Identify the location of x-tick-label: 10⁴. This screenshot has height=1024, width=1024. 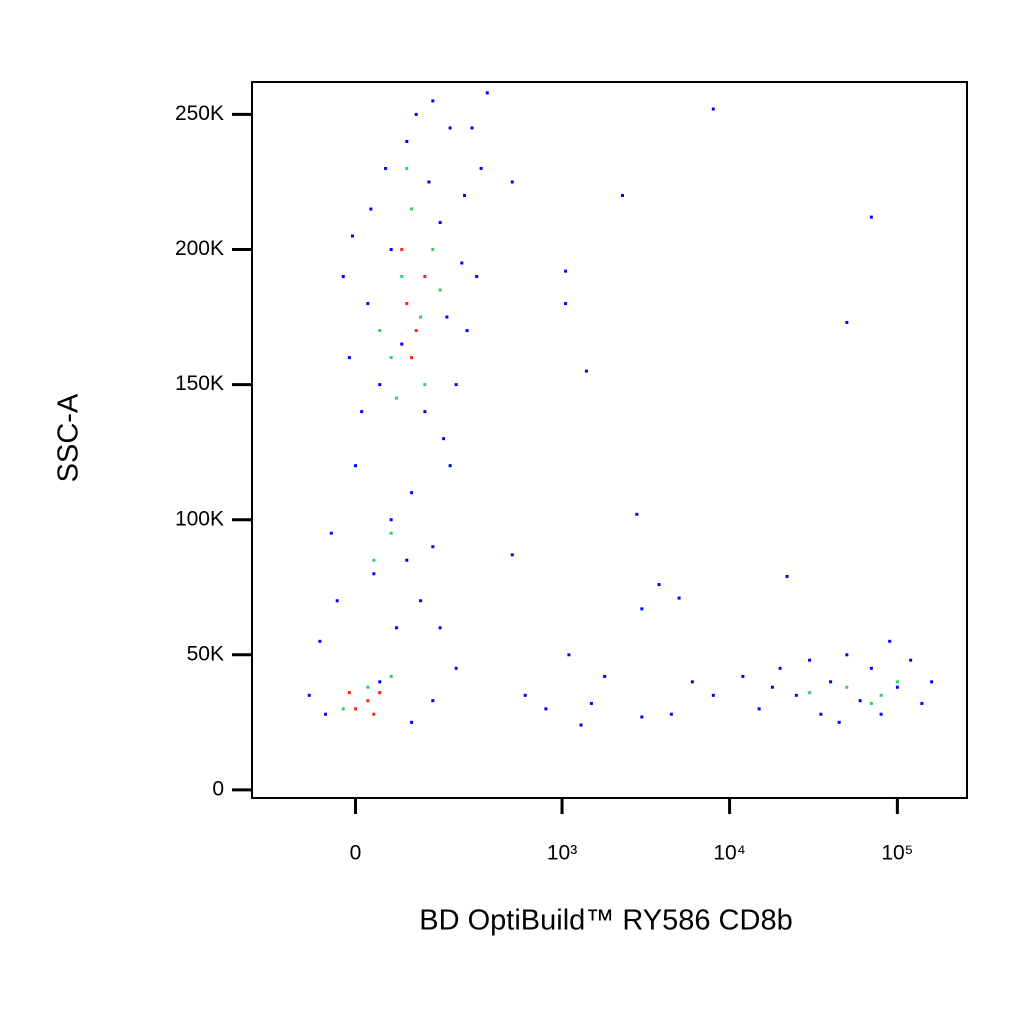
(729, 853).